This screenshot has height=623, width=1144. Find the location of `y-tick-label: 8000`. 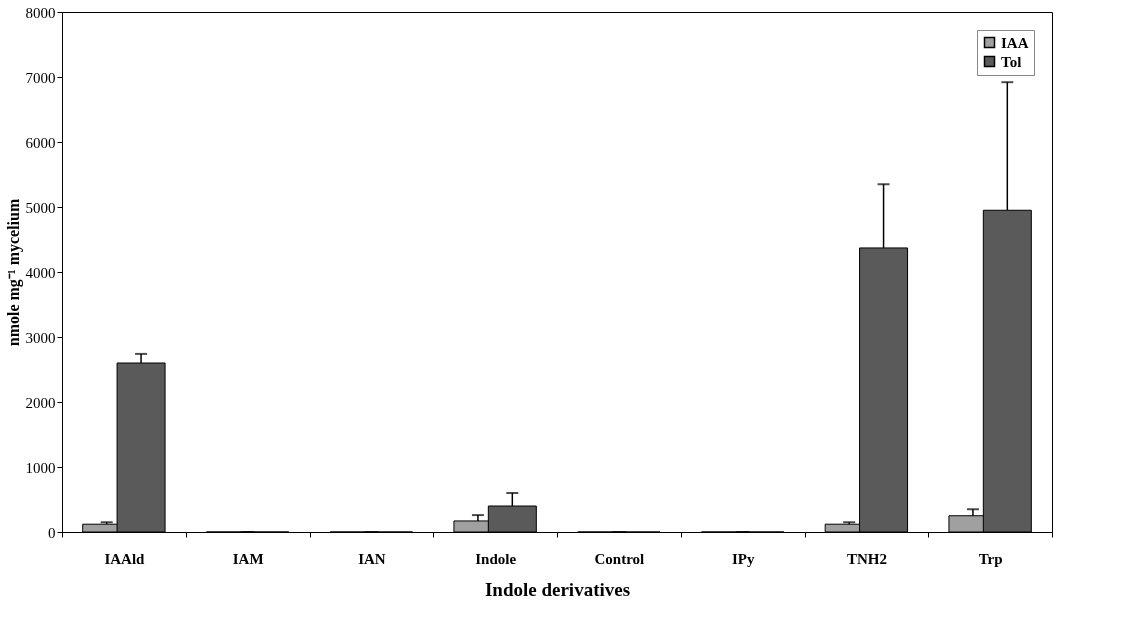

y-tick-label: 8000 is located at coordinates (40, 12).